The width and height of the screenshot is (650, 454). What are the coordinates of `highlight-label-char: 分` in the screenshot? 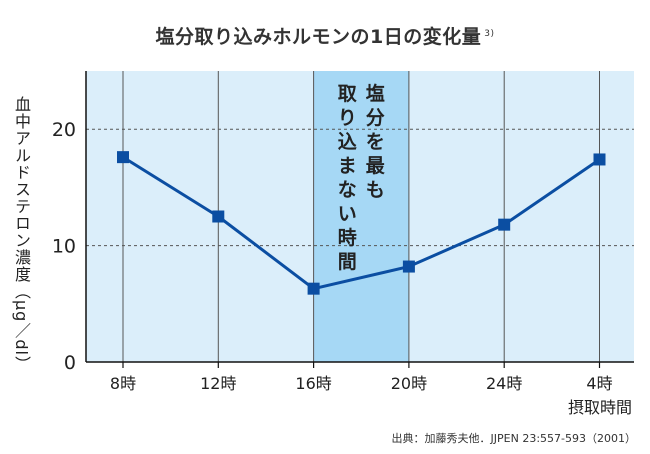 It's located at (375, 118).